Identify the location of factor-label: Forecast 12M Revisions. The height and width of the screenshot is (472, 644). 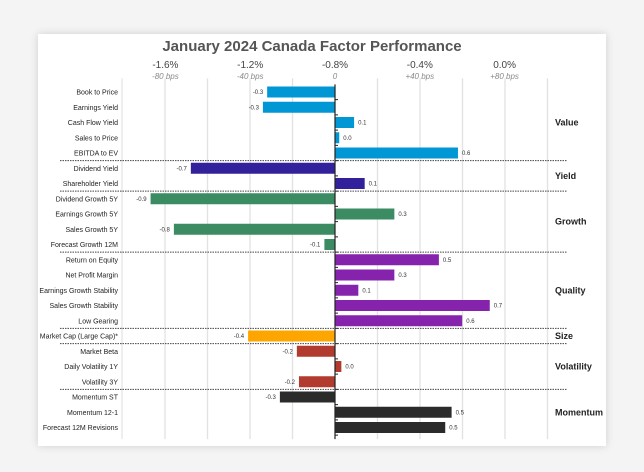
(81, 428).